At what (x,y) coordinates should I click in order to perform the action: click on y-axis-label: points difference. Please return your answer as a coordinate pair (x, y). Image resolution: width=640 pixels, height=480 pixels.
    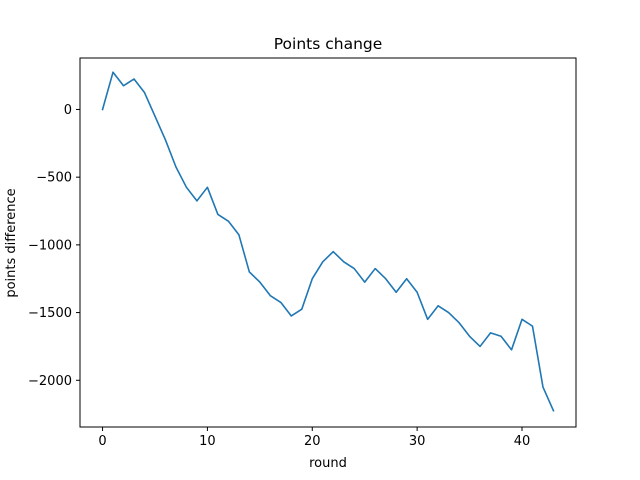
    Looking at the image, I should click on (11, 242).